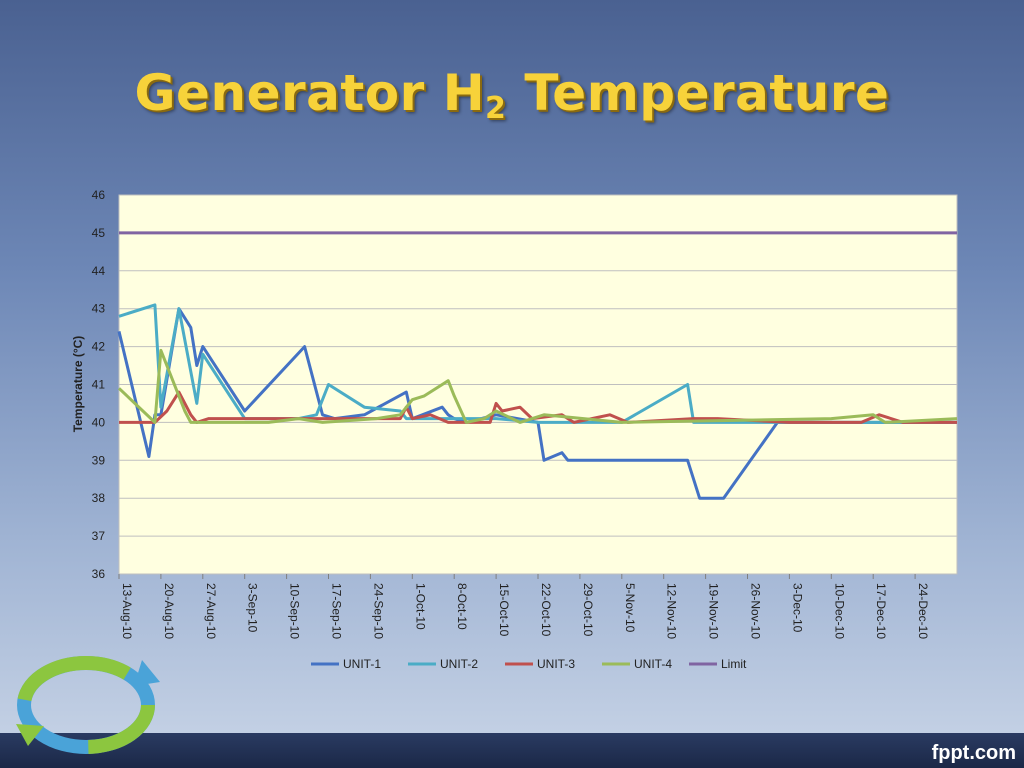 The image size is (1024, 768). I want to click on y-tick-label: 36, so click(99, 574).